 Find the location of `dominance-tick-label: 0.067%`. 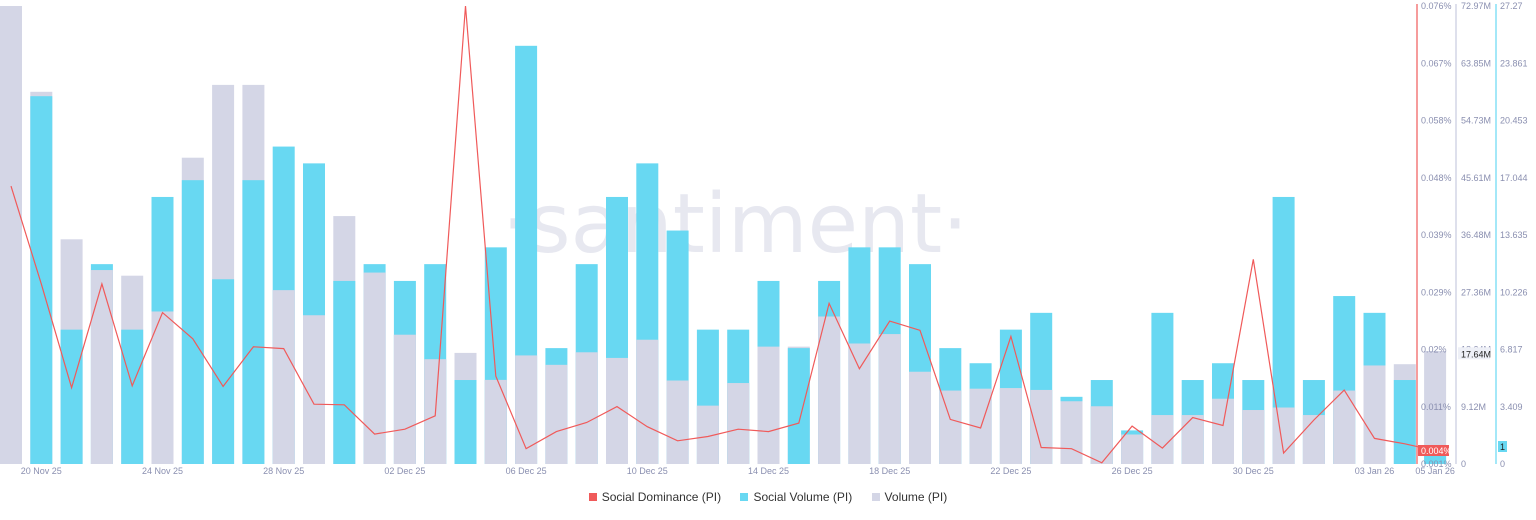

dominance-tick-label: 0.067% is located at coordinates (1436, 63).